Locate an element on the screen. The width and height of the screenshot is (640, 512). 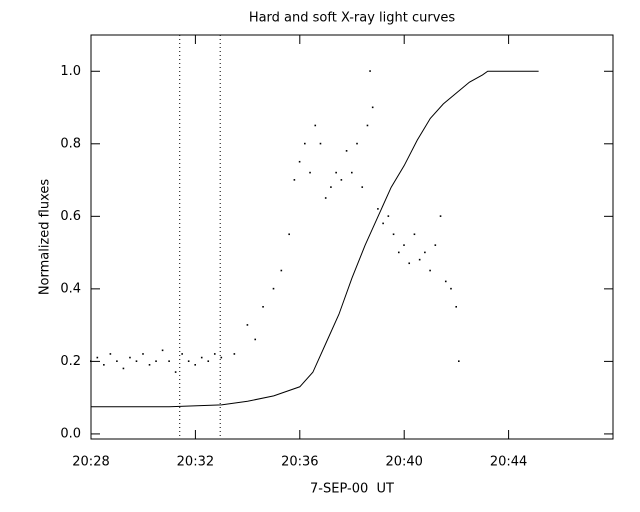
x-tick-label: 20:40 is located at coordinates (403, 462).